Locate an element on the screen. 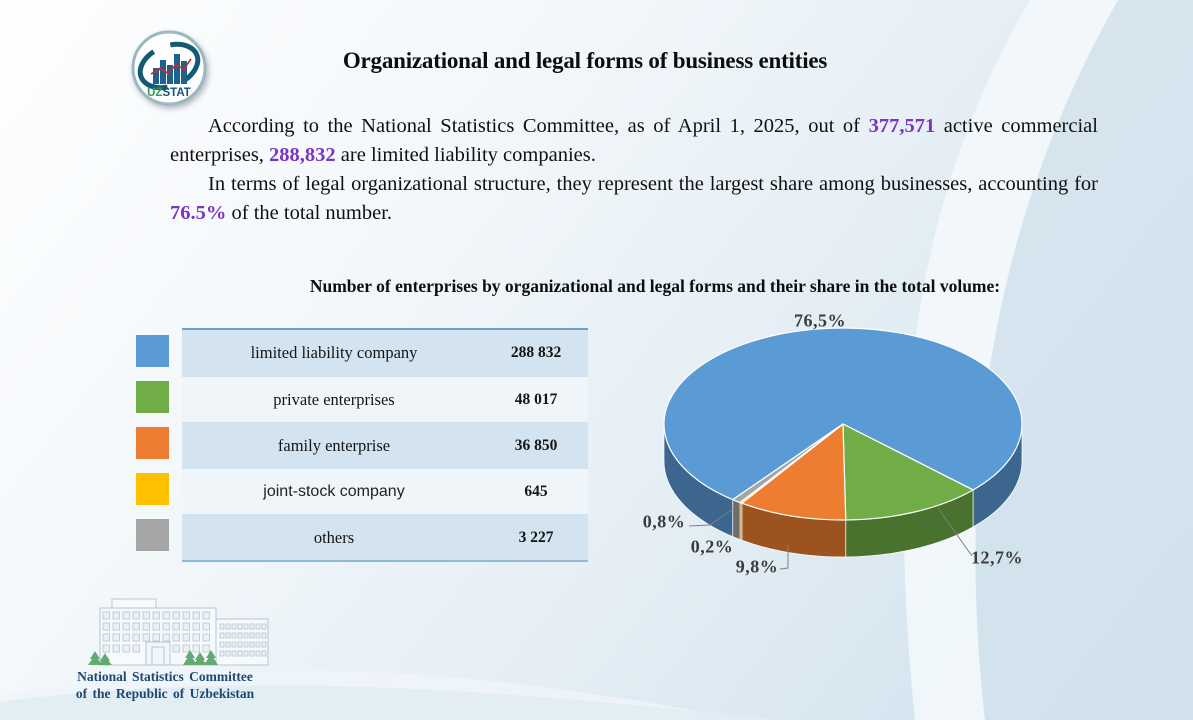  pie-percent-label-4: 0,2% is located at coordinates (712, 546).